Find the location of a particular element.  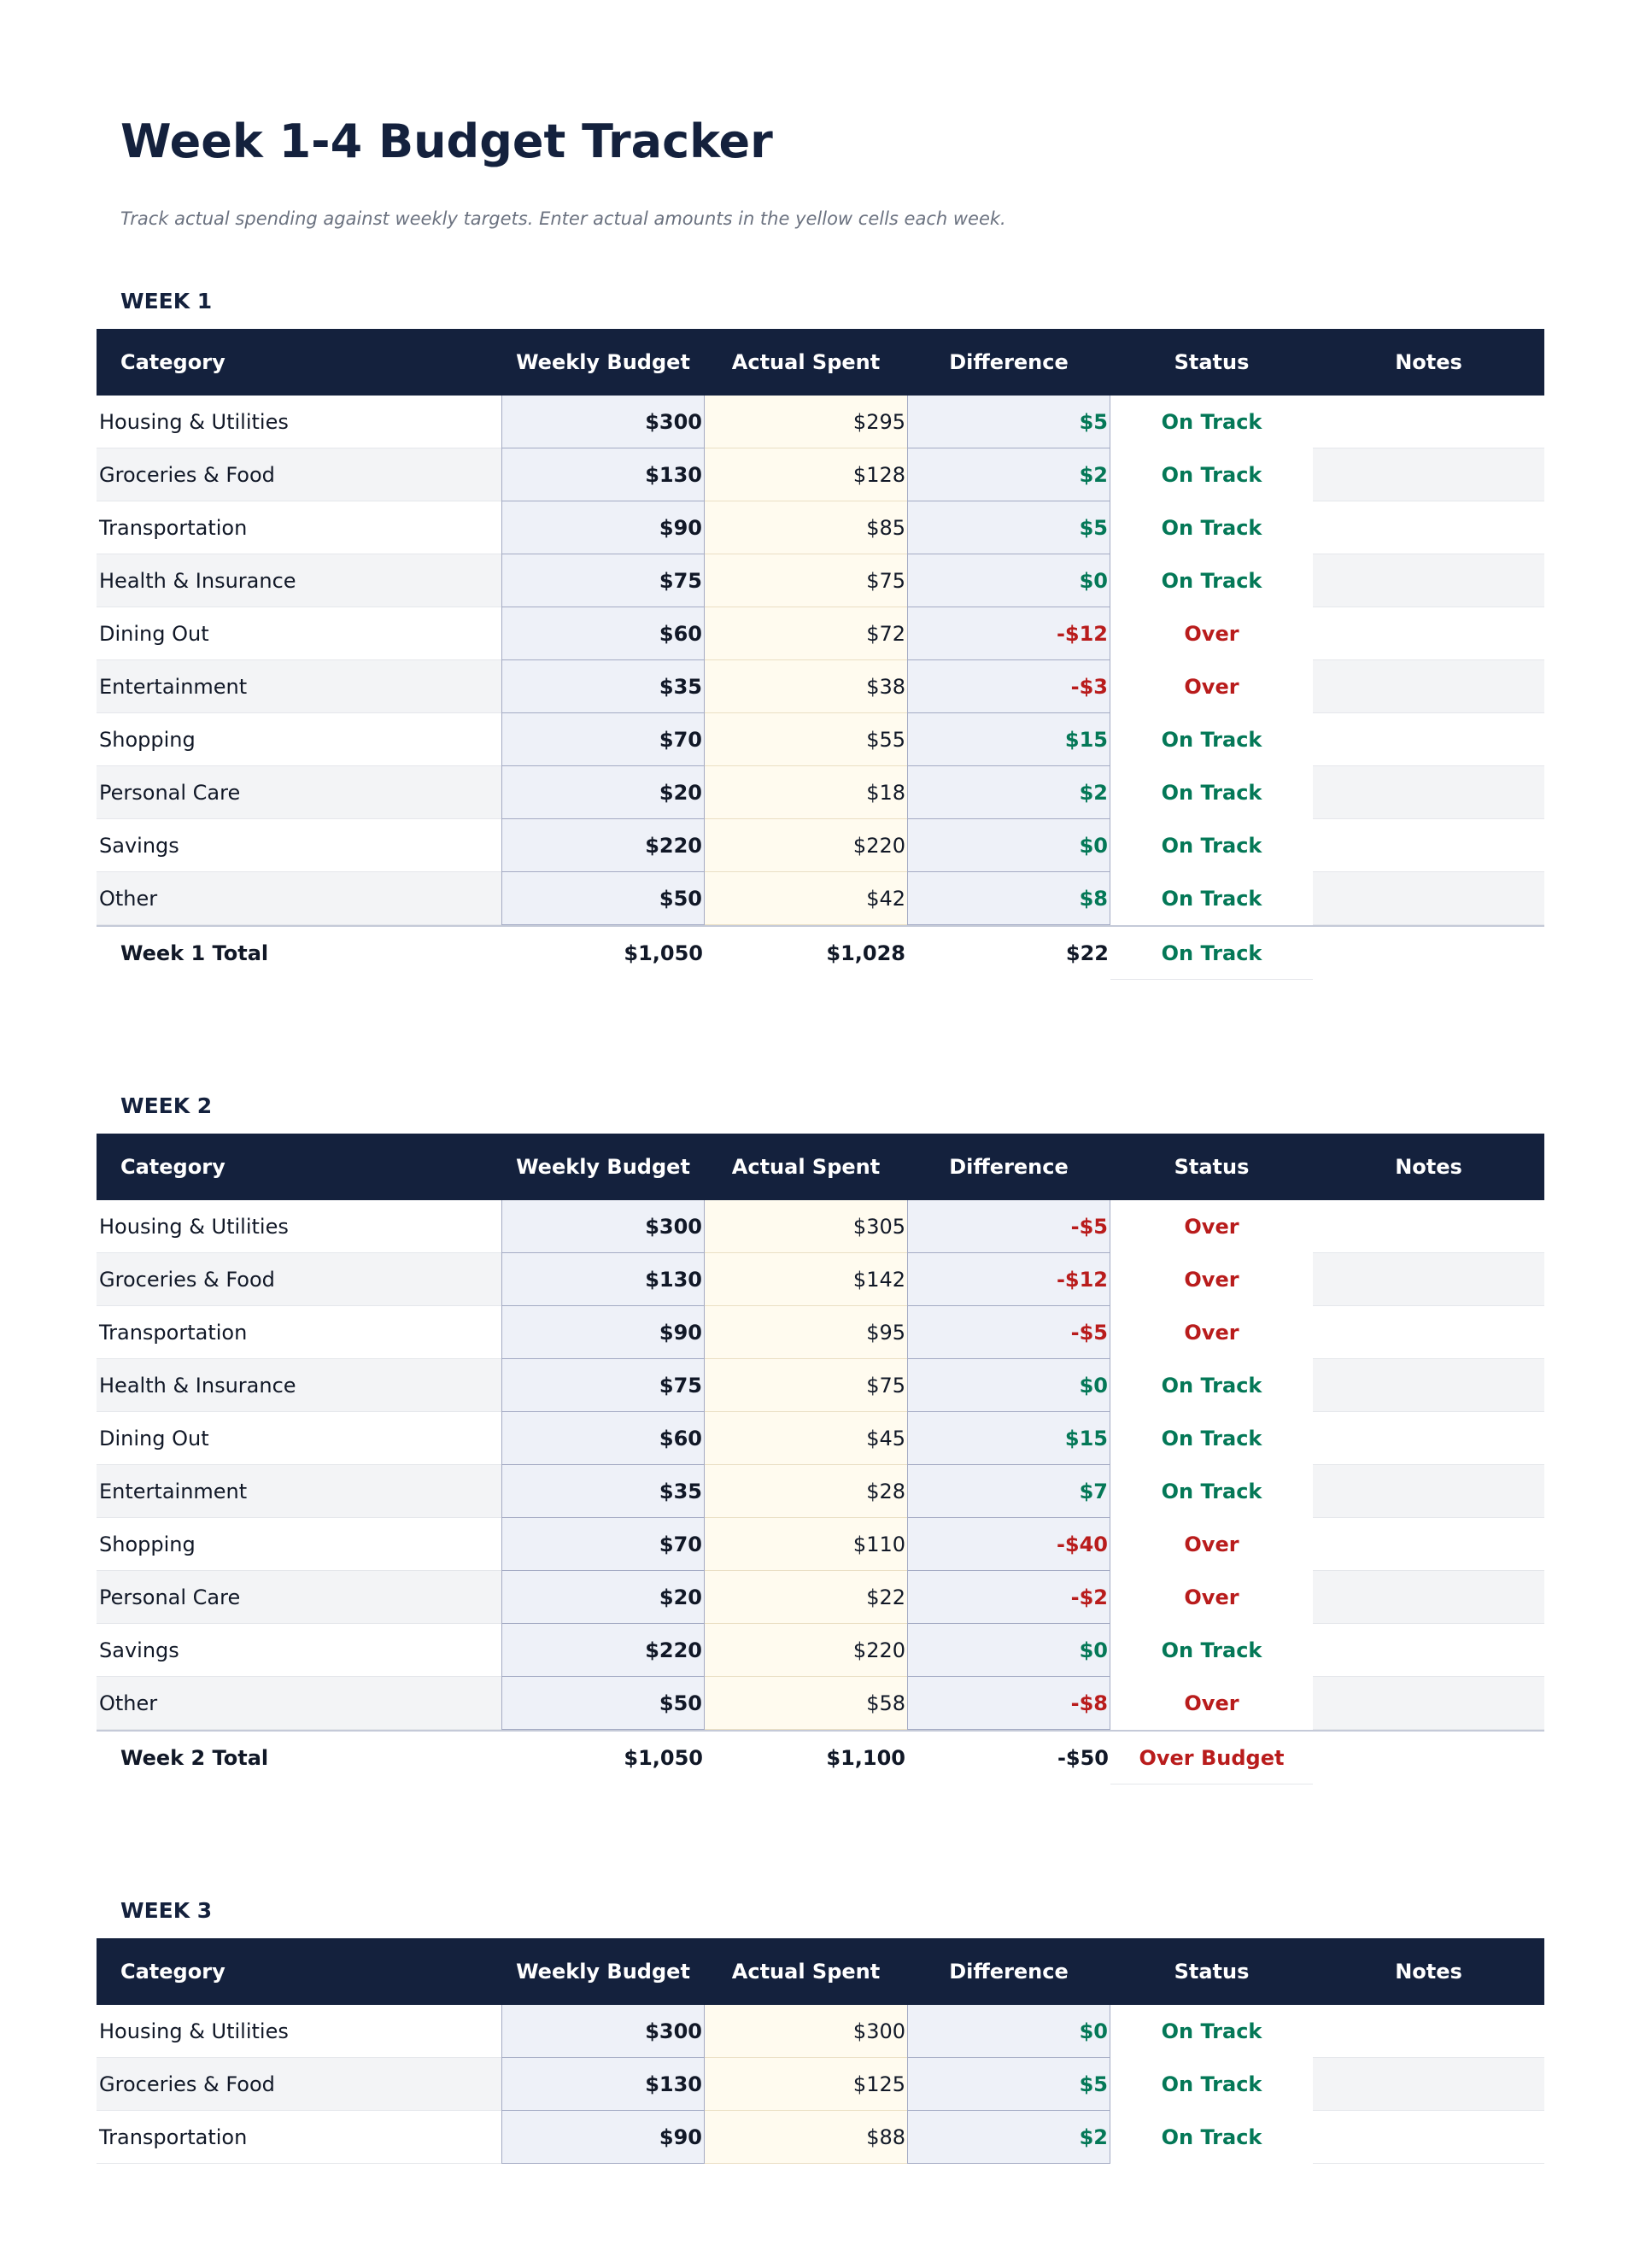

table-row: Transportation $90 $95 -$5 Over is located at coordinates (820, 1332).